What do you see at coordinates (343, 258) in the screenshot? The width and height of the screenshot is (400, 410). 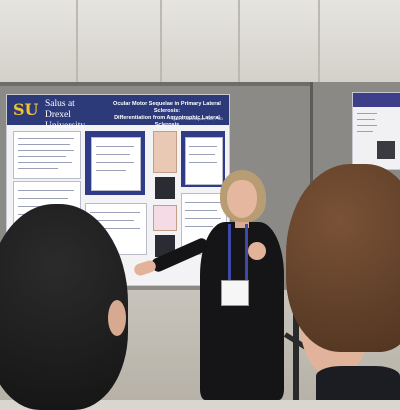 I see `viewer-head-right` at bounding box center [343, 258].